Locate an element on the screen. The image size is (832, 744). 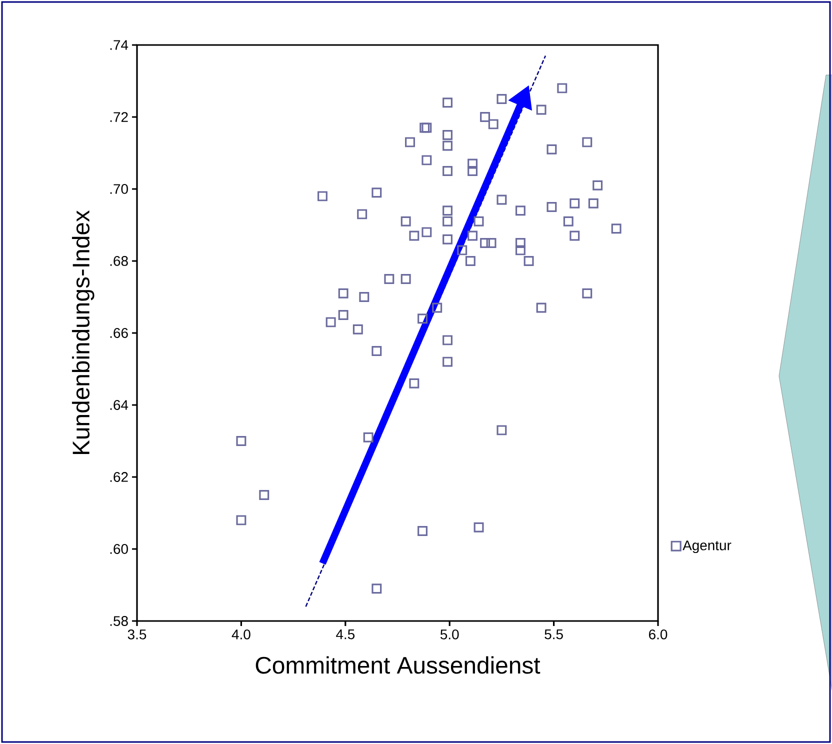
x-tick-label: 5.5 is located at coordinates (553, 635).